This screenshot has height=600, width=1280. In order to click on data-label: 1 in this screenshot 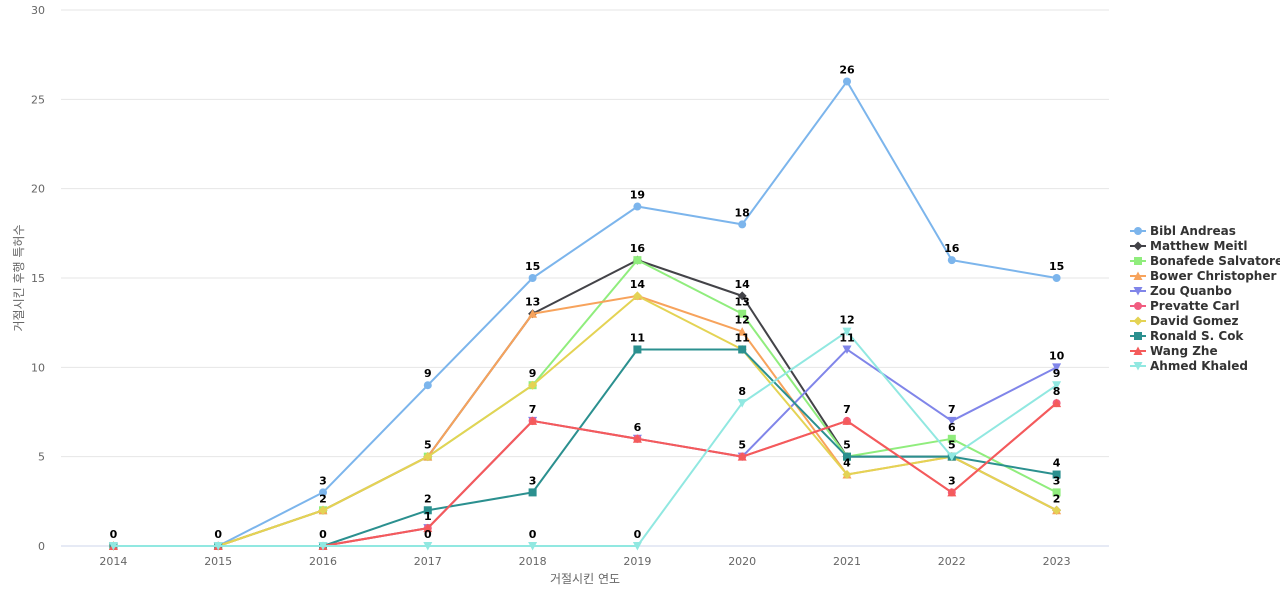, I will do `click(428, 516)`.